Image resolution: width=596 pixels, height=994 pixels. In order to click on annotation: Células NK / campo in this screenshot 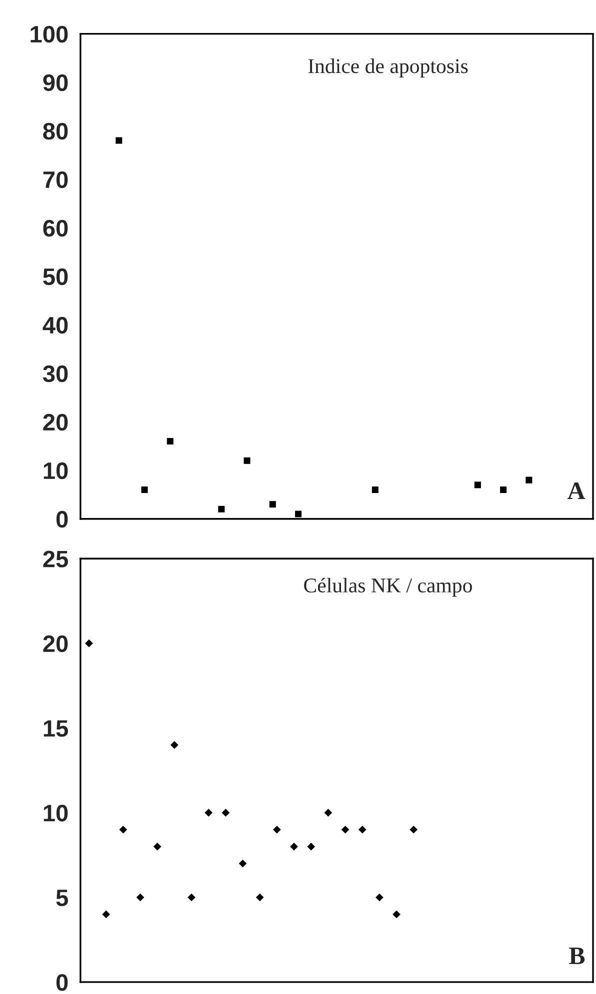, I will do `click(388, 587)`.